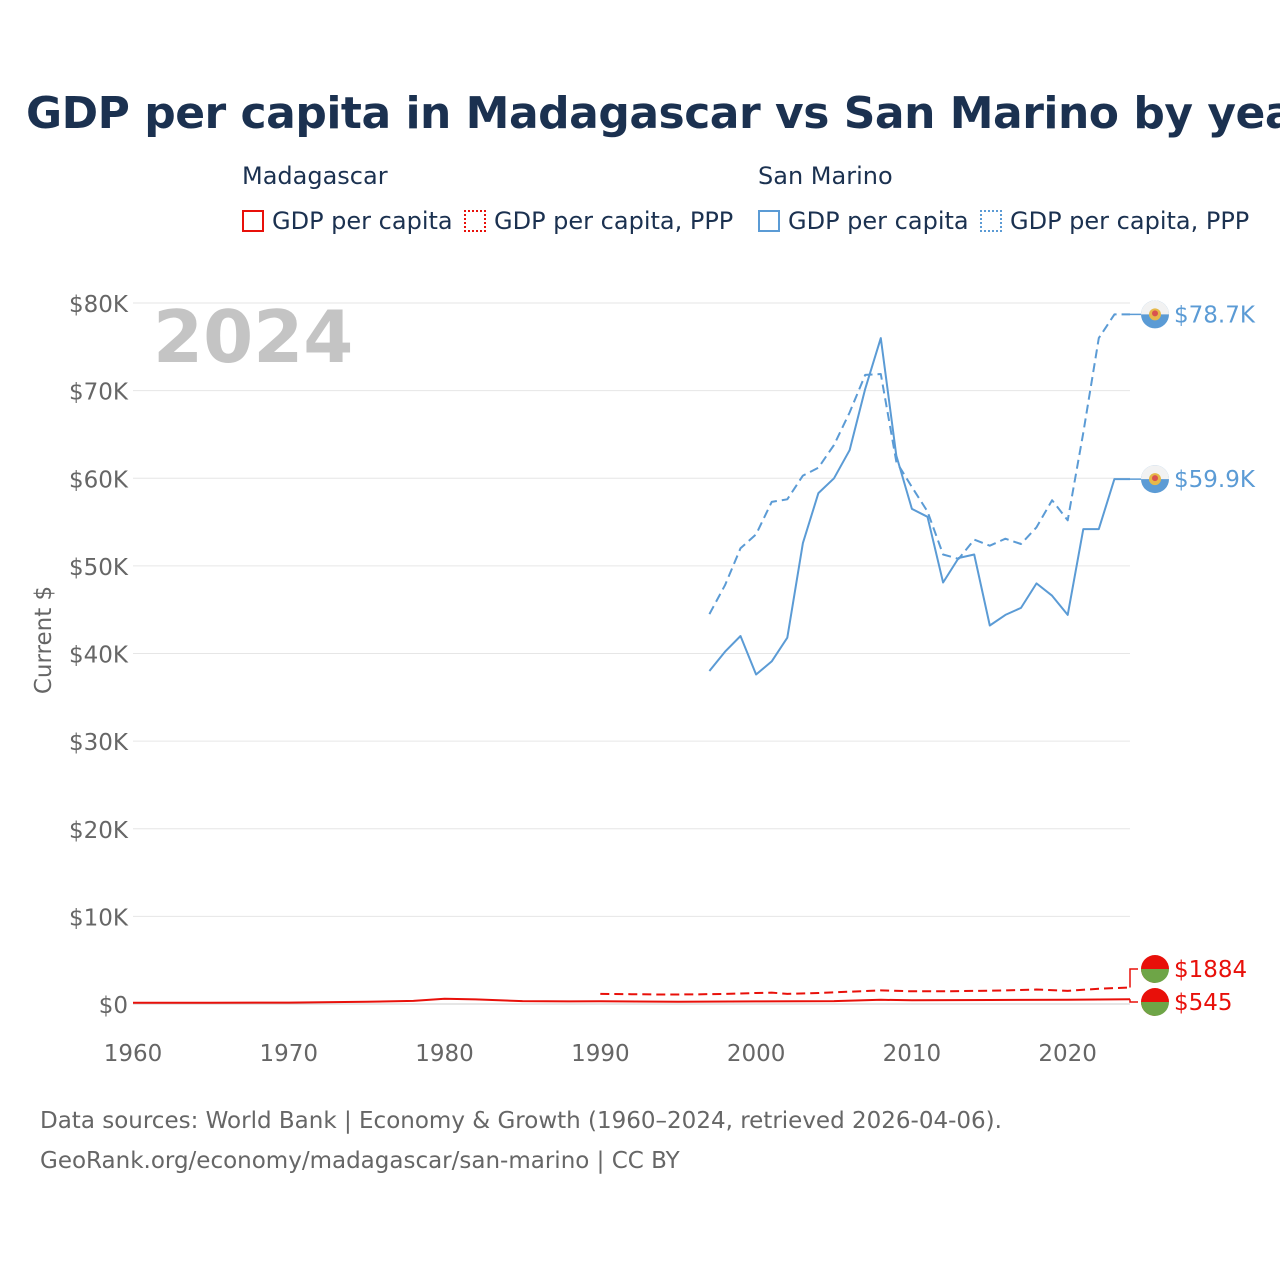 The image size is (1280, 1280). I want to click on x-tick-label: 1960, so click(133, 1054).